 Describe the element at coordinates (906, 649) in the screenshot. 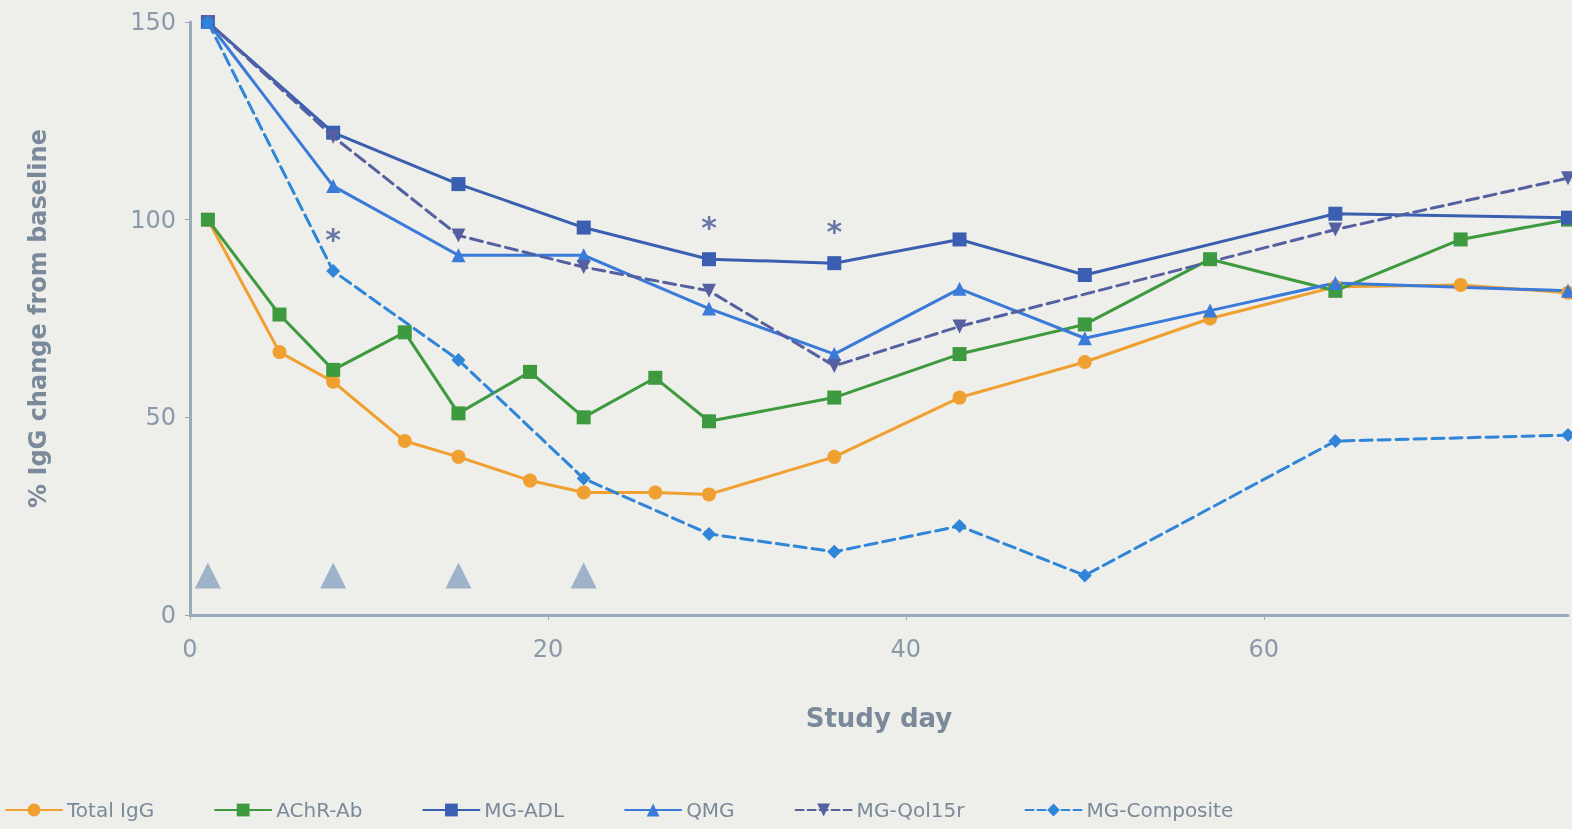

I see `x-tick-label: 40` at that location.